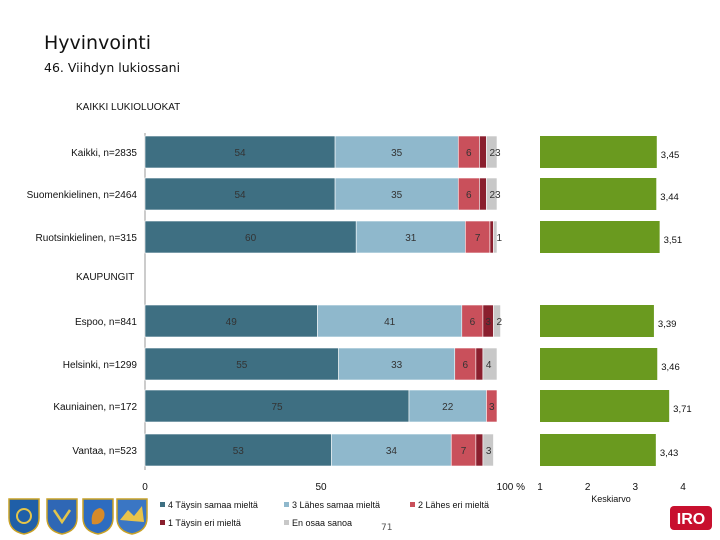 Image resolution: width=720 pixels, height=540 pixels. Describe the element at coordinates (100, 365) in the screenshot. I see `category-label: Helsinki, n=1299` at that location.